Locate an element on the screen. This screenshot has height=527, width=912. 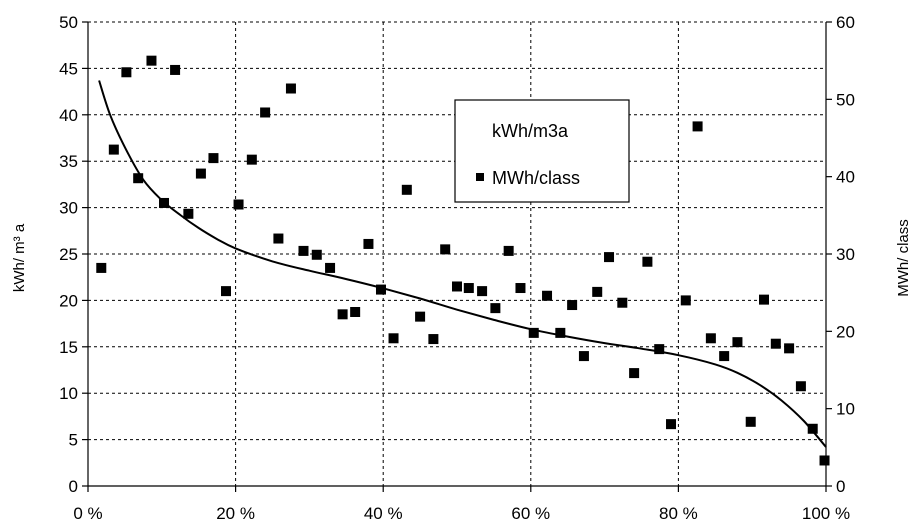
left-y-tick-label: 45 is located at coordinates (68, 68).